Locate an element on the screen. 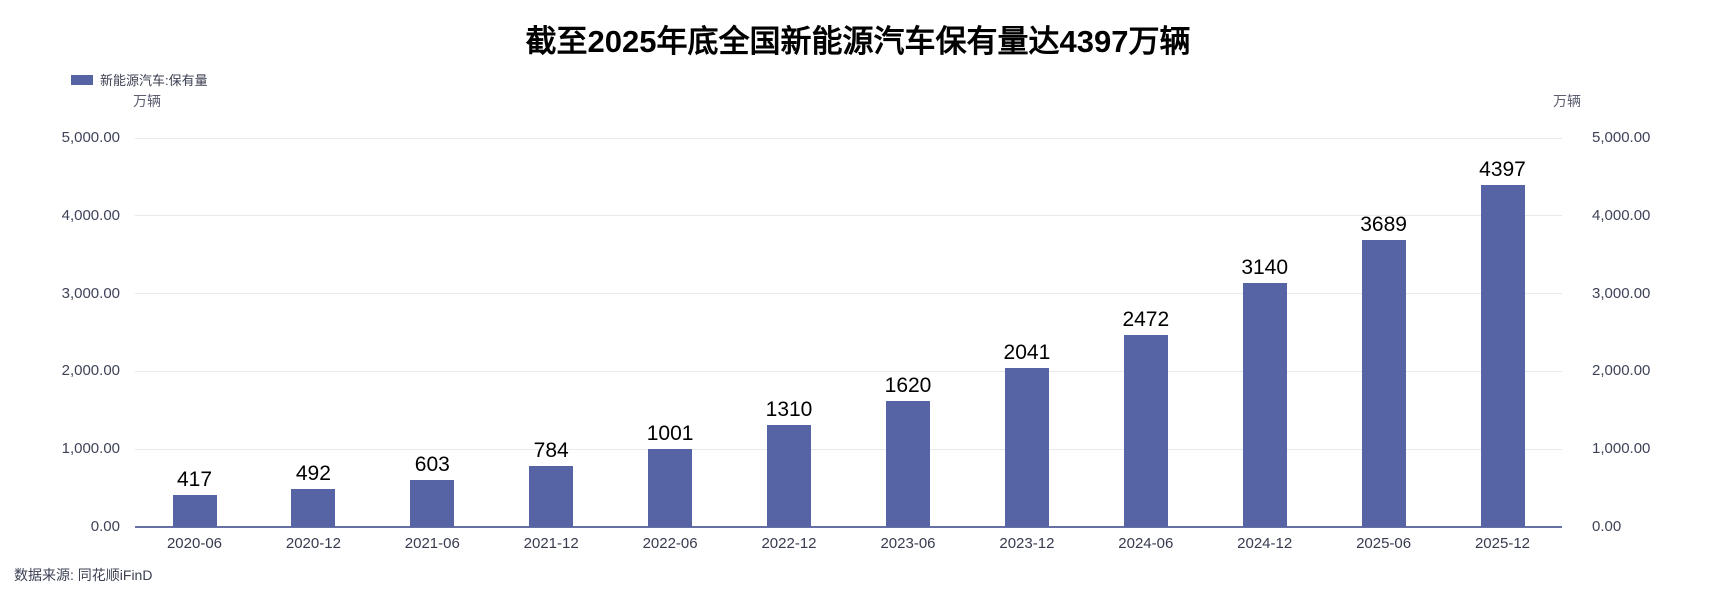 The height and width of the screenshot is (600, 1716). x-tick-label-2023-12: 2023-12 is located at coordinates (1027, 543).